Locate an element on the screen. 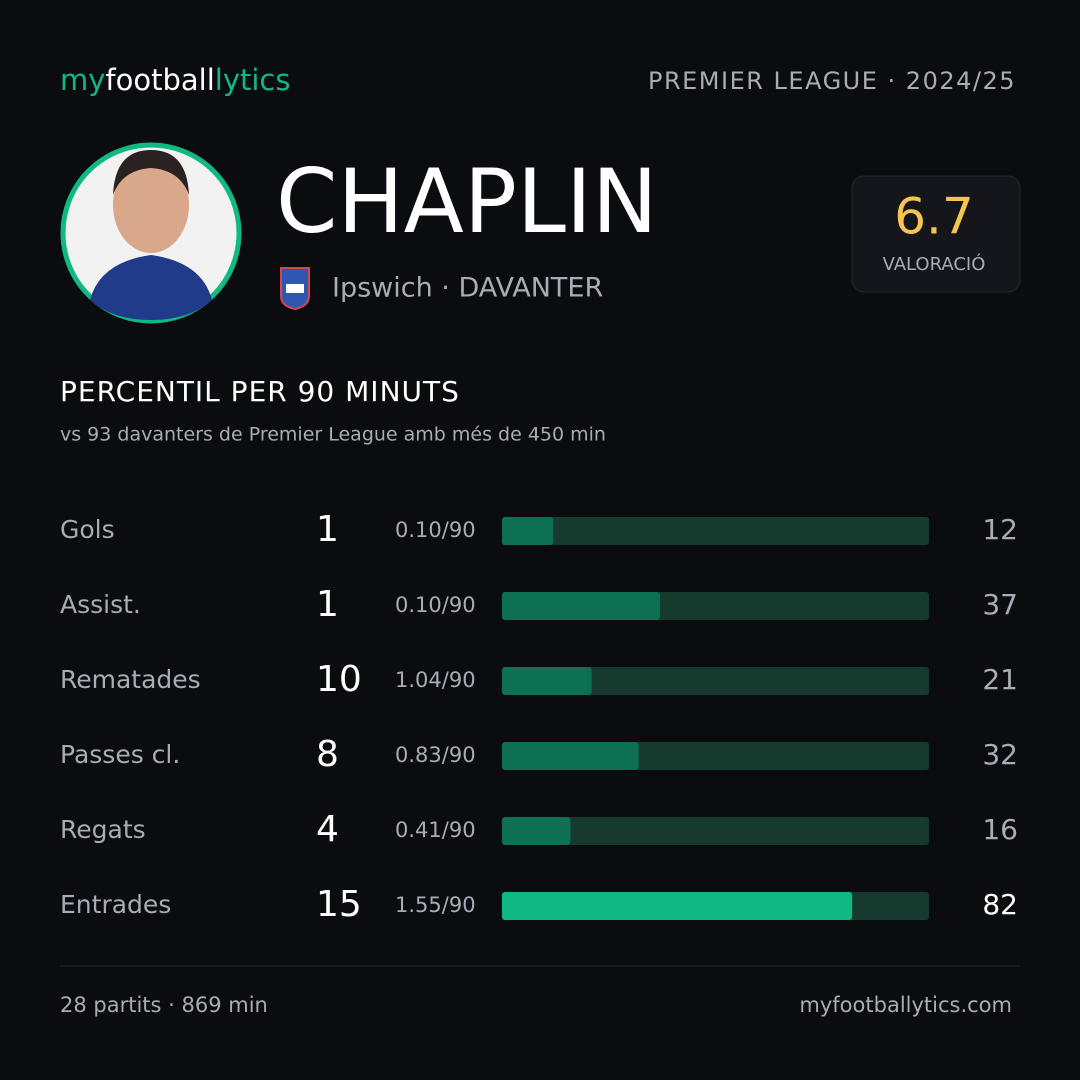 The height and width of the screenshot is (1080, 1080). stat-per90: 1.04/90 is located at coordinates (435, 680).